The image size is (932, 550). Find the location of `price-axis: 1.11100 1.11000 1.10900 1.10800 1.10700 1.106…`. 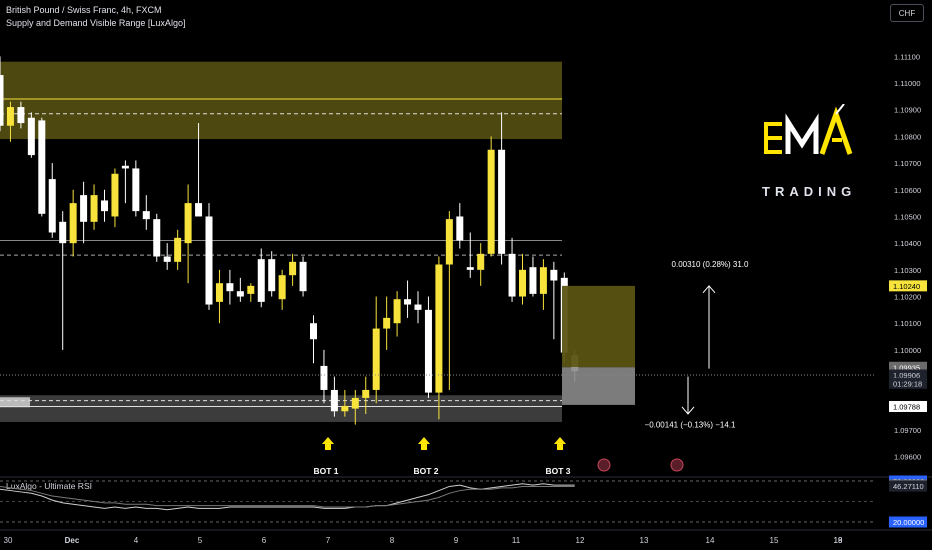

price-axis: 1.11100 1.11000 1.10900 1.10800 1.10700 1.106… is located at coordinates (908, 257).